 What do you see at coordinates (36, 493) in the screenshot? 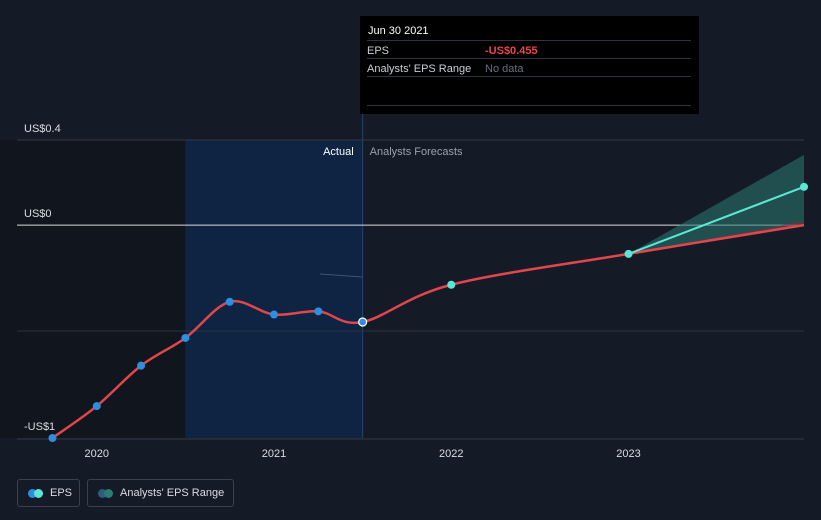
I see `eps-legend-icon` at bounding box center [36, 493].